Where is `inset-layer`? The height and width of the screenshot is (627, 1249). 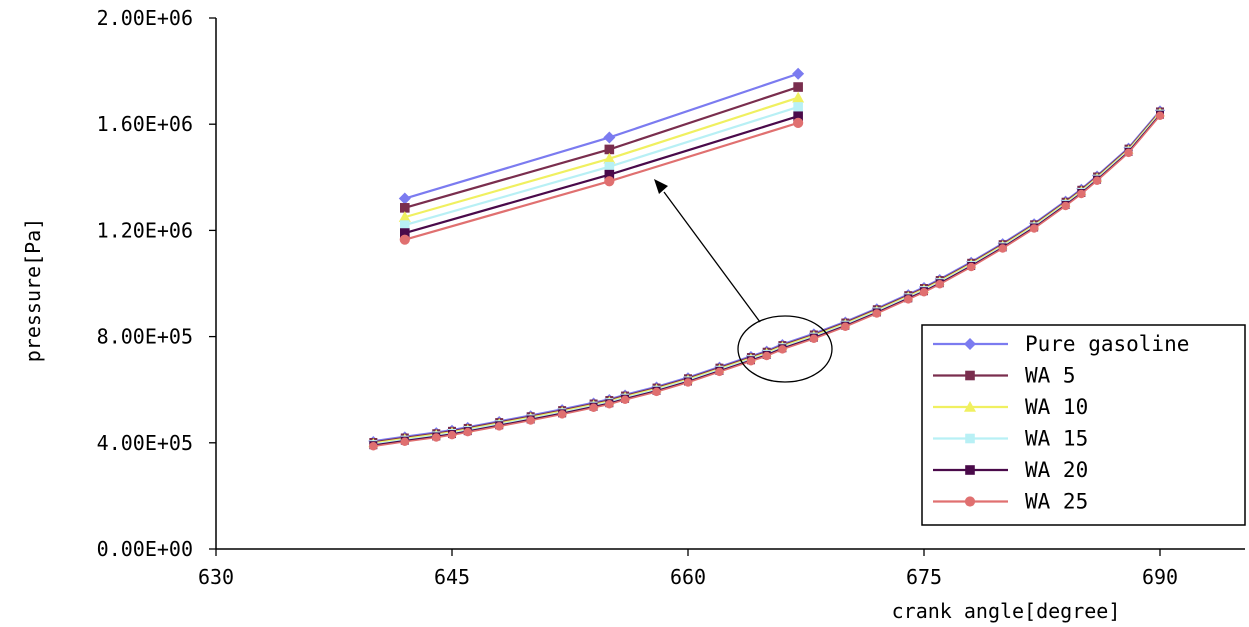 inset-layer is located at coordinates (601, 156).